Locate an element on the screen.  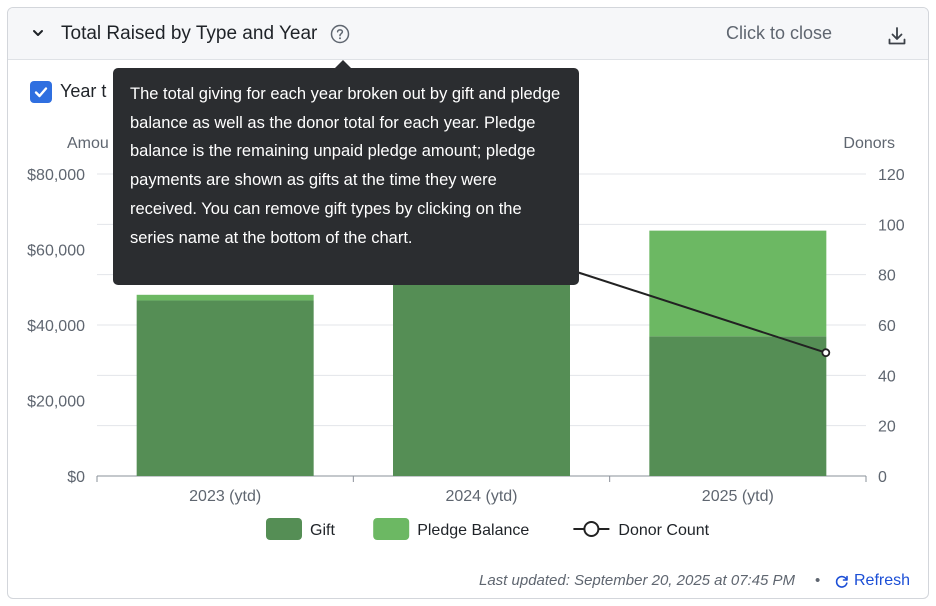
legend-pledge-balance-swatch is located at coordinates (391, 529).